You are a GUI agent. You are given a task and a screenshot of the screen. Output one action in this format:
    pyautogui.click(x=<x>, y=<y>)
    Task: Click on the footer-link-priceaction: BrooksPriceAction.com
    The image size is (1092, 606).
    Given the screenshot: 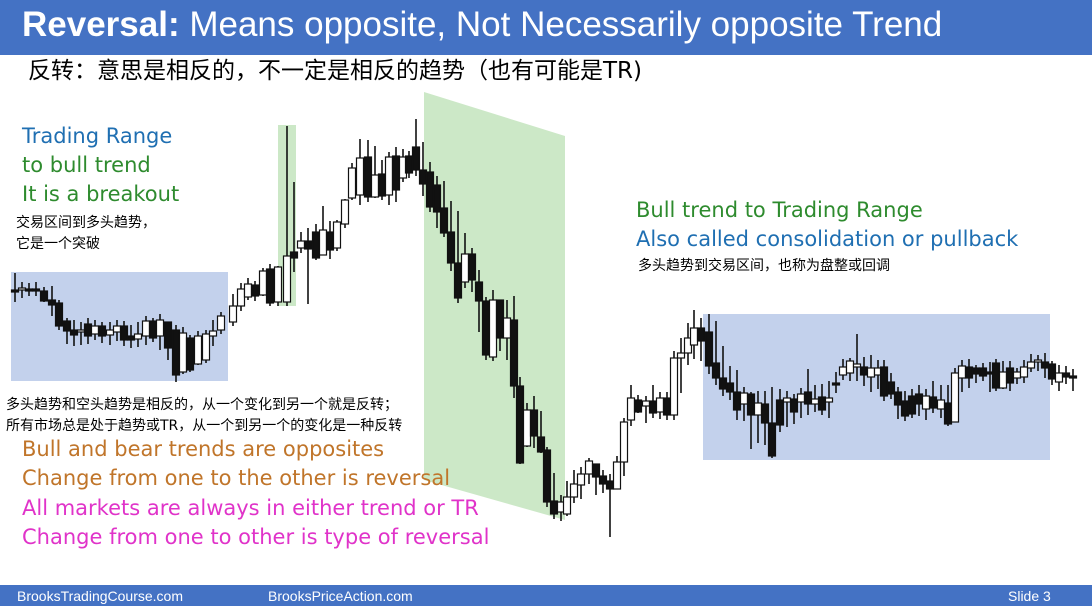 What is the action you would take?
    pyautogui.click(x=340, y=596)
    